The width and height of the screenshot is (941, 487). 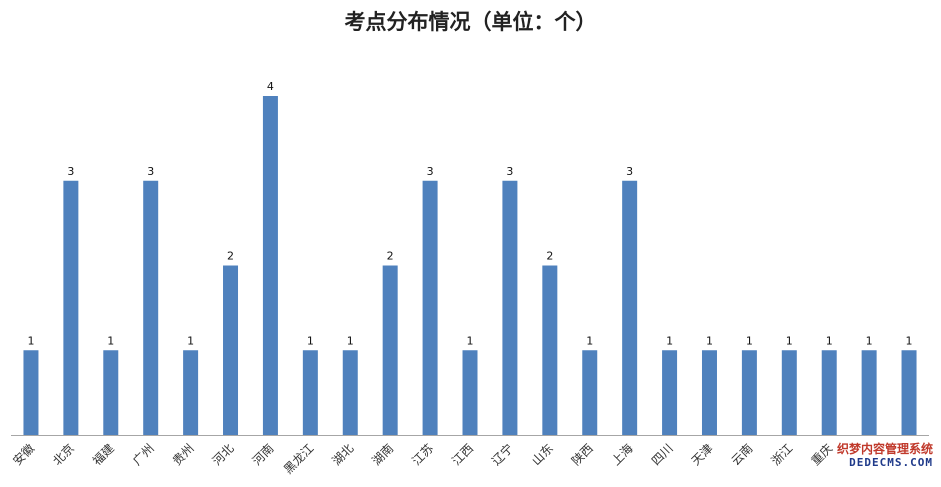 I want to click on bar-河北, so click(x=231, y=350).